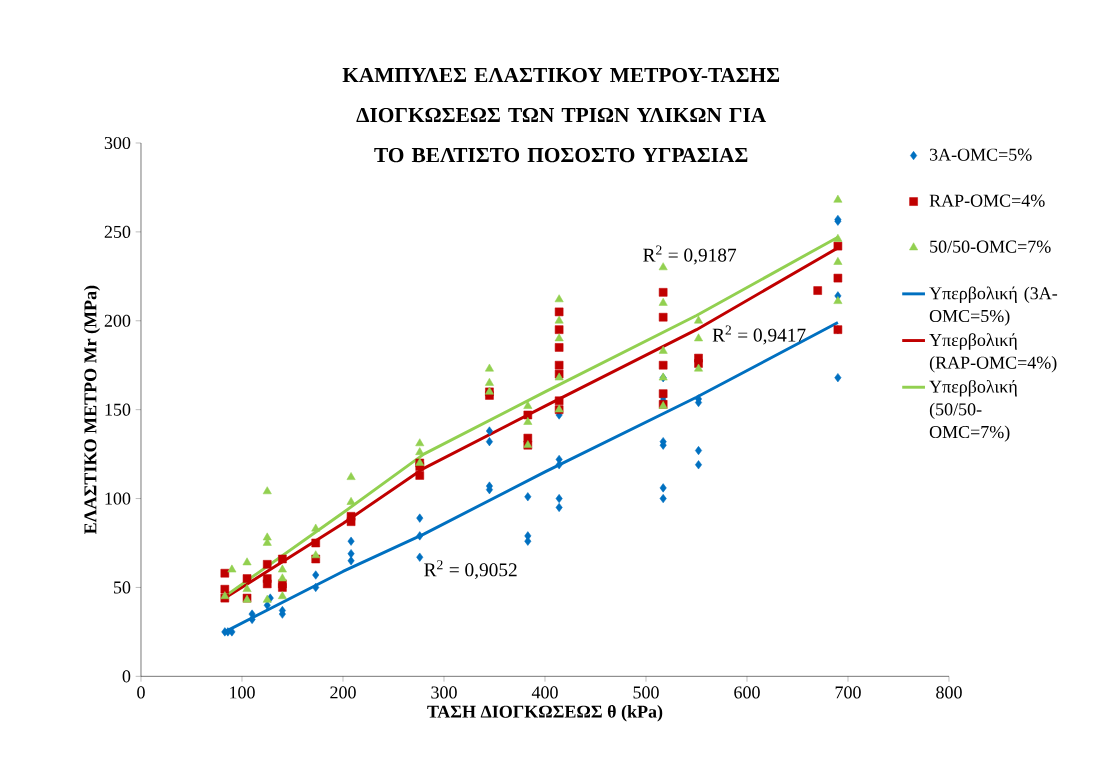 The image size is (1101, 774). I want to click on legend-label: Υπερβολική (RAP-OMC=4%), so click(993, 353).